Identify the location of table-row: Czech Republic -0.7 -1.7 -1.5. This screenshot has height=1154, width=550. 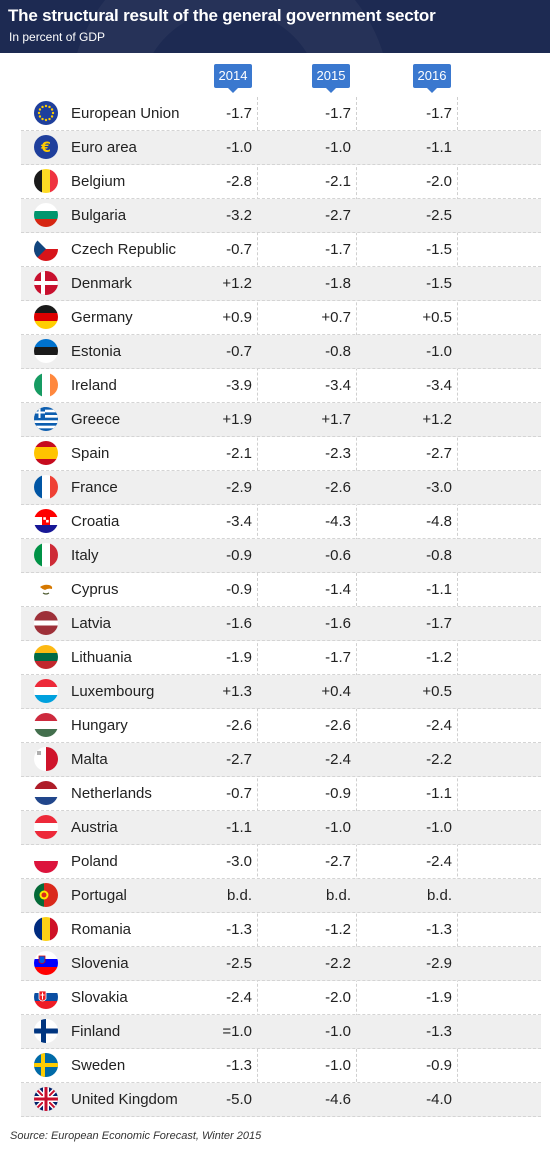
(281, 250).